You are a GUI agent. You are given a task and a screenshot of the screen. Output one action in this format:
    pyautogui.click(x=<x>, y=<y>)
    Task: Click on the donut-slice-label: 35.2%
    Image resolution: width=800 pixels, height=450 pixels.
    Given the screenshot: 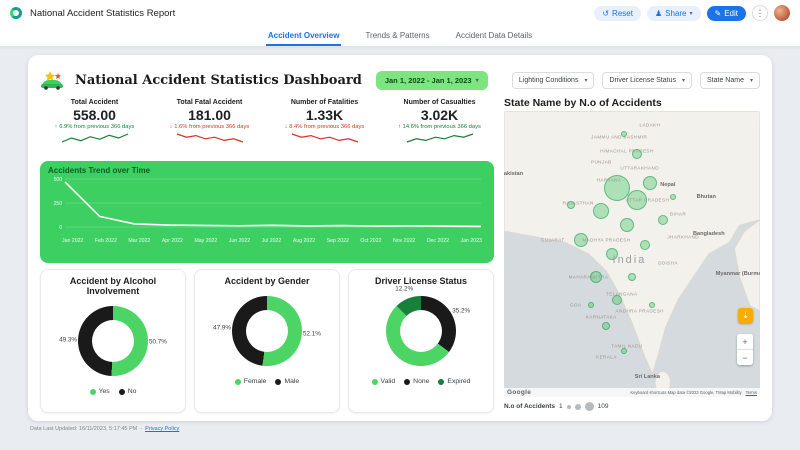 What is the action you would take?
    pyautogui.click(x=461, y=311)
    